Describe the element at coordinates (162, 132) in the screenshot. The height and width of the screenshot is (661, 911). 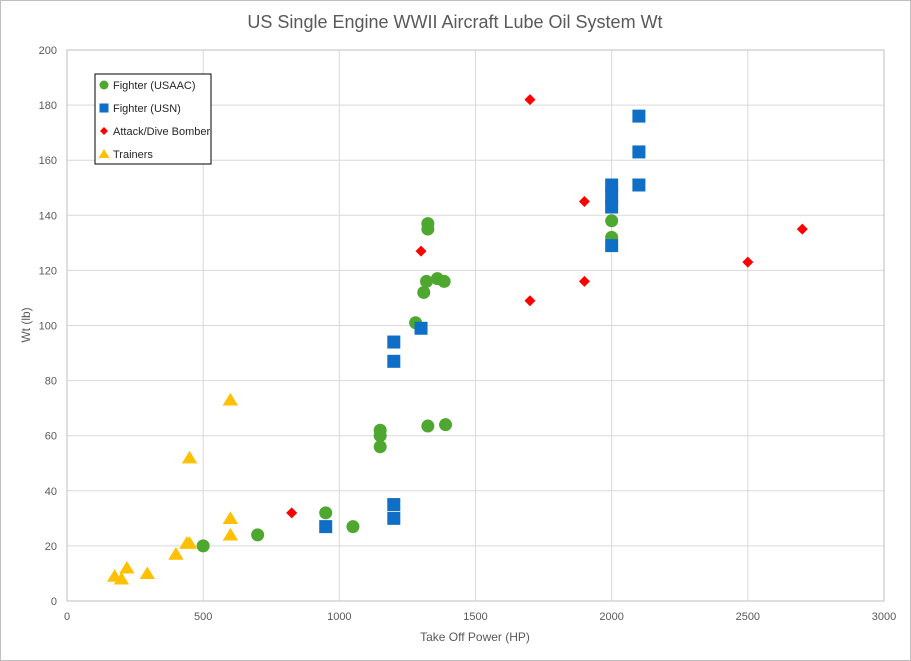
I see `legend-label: Attack/Dive Bomber` at that location.